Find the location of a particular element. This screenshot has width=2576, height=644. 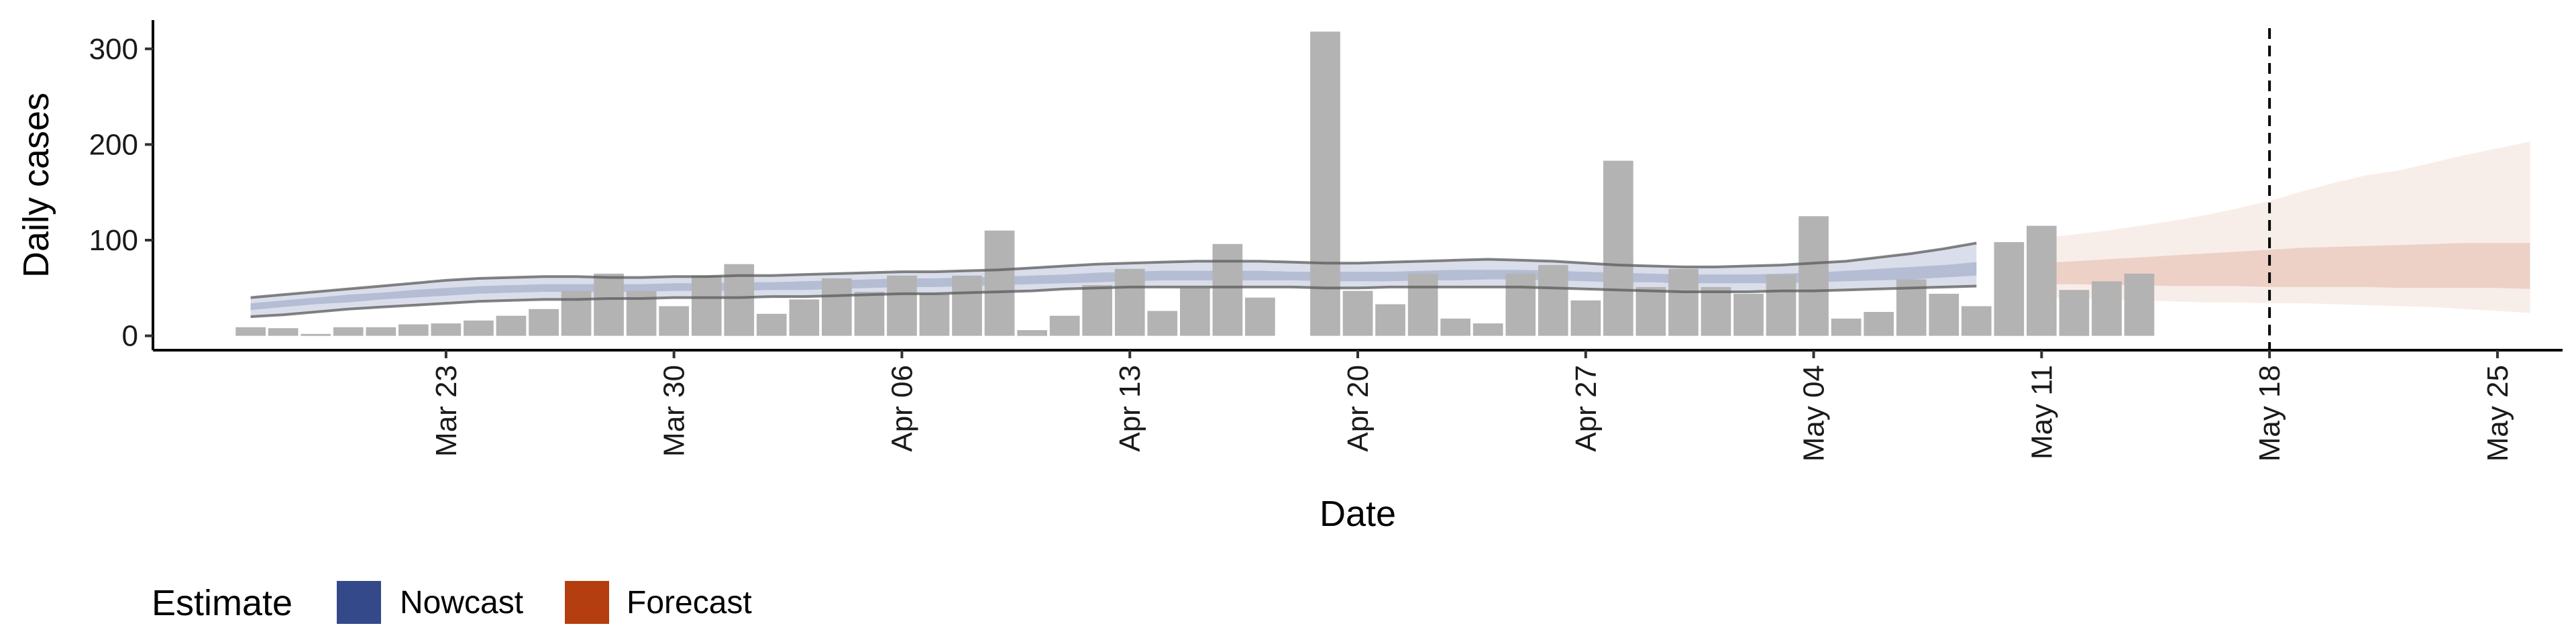

legend-key-forecast is located at coordinates (587, 602).